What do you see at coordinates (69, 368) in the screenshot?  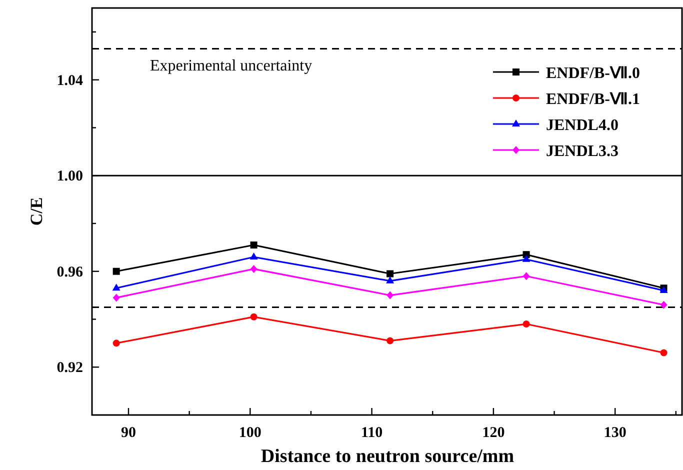 I see `y-tick-label: 0.92` at bounding box center [69, 368].